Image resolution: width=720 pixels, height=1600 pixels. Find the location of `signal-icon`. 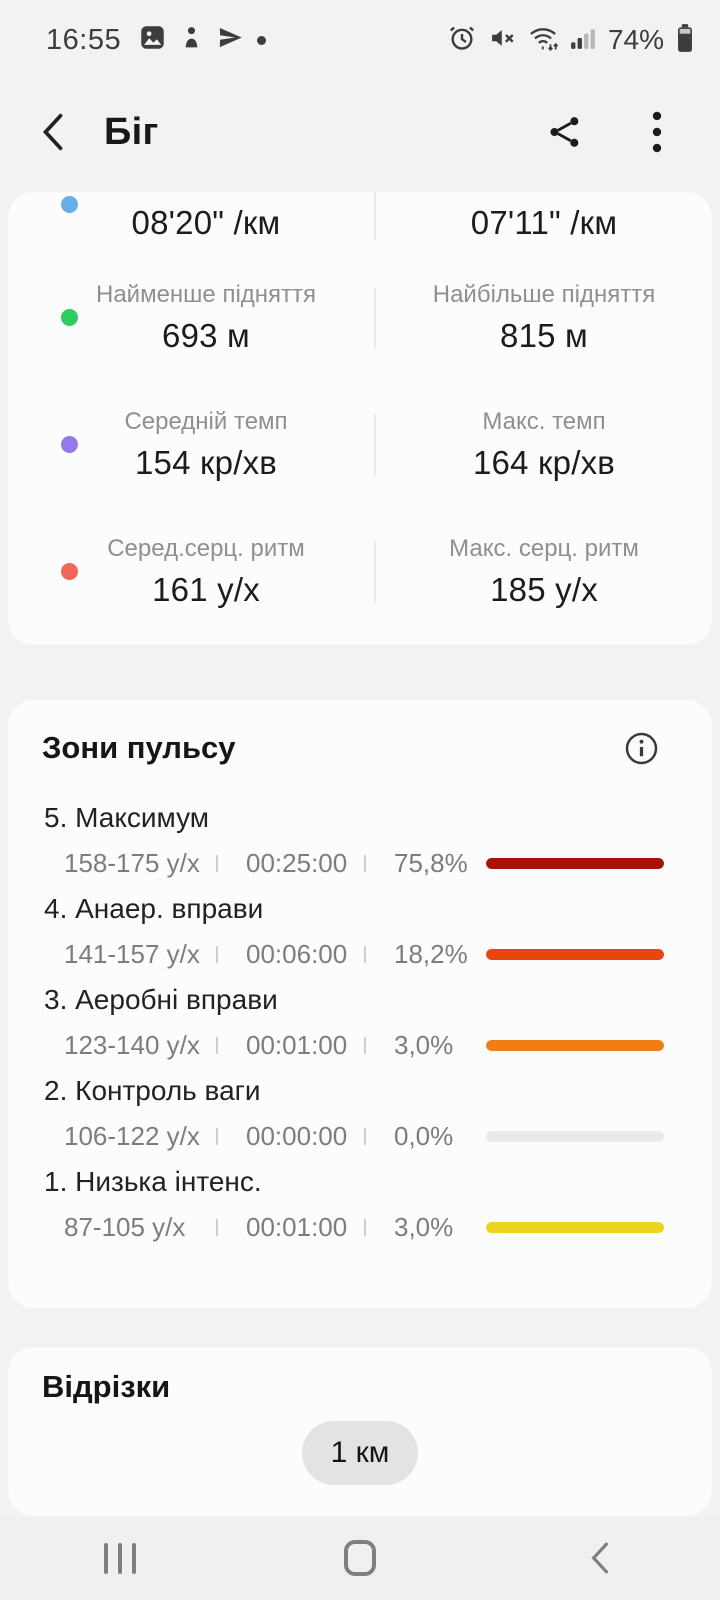

signal-icon is located at coordinates (583, 40).